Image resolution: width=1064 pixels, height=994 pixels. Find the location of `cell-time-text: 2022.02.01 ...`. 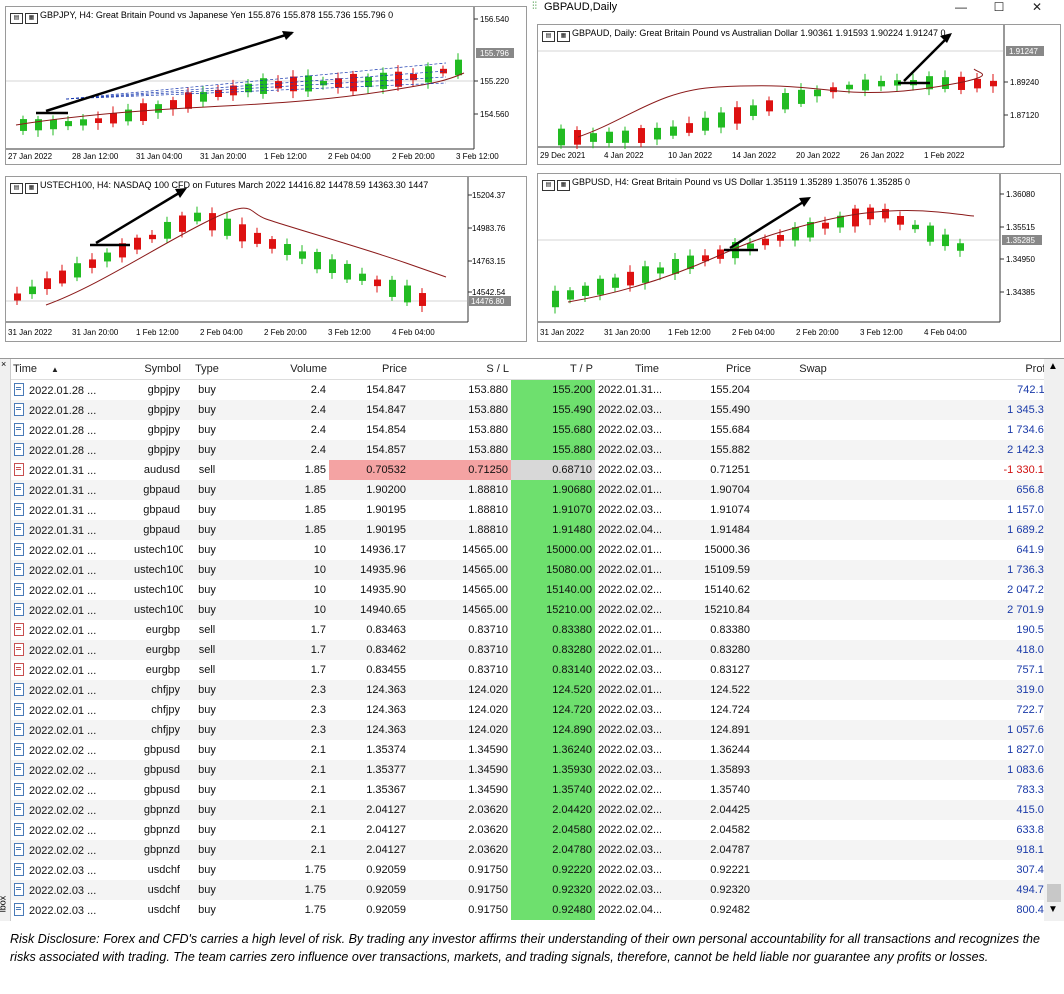

cell-time-text: 2022.02.01 ... is located at coordinates (63, 631).